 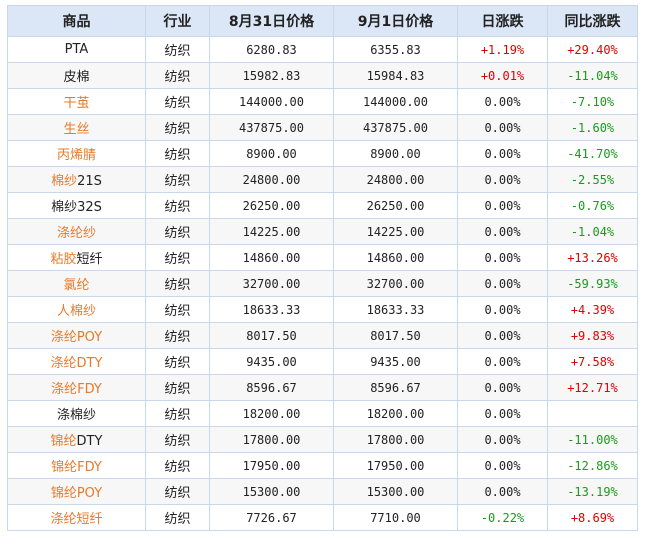 What do you see at coordinates (271, 153) in the screenshot?
I see `price-aug31-cell: 8900.00` at bounding box center [271, 153].